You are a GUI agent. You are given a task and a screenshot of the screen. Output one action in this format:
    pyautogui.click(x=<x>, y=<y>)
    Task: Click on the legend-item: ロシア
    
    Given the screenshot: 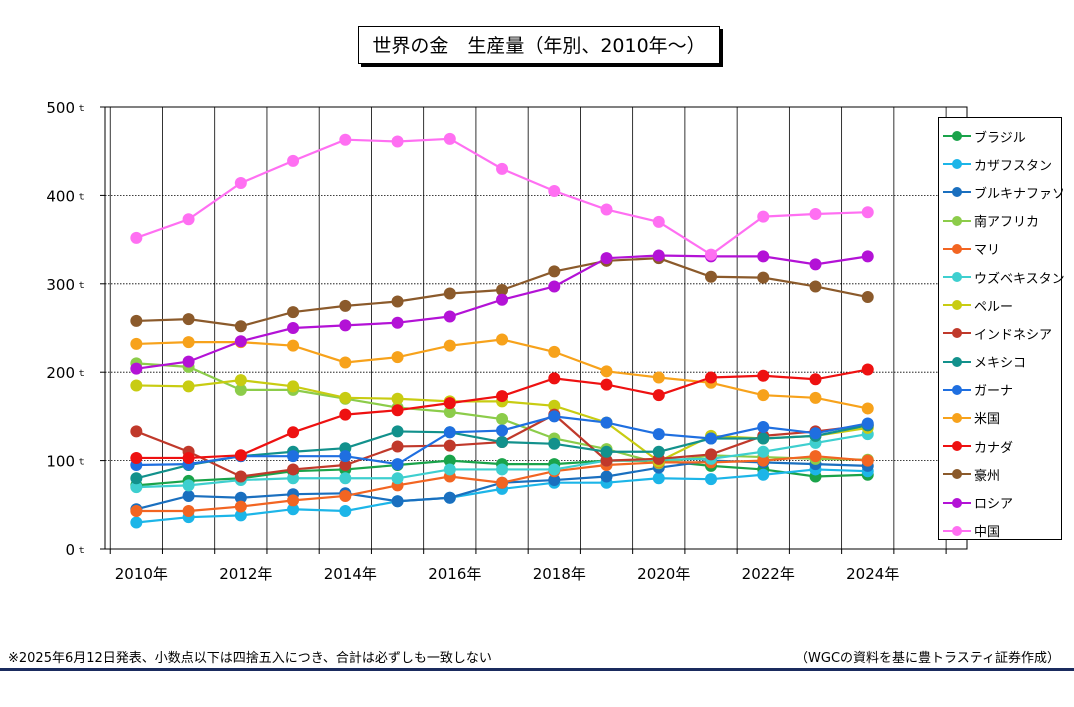 What is the action you would take?
    pyautogui.click(x=1000, y=502)
    